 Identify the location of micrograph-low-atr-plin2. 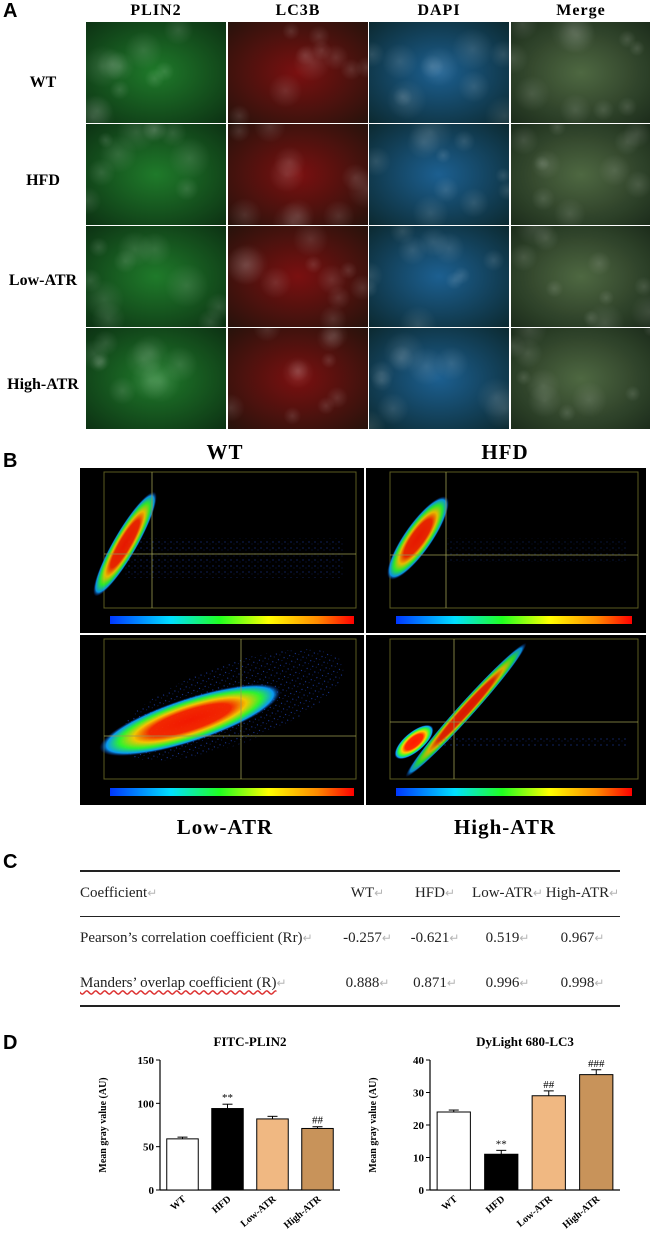
(156, 276).